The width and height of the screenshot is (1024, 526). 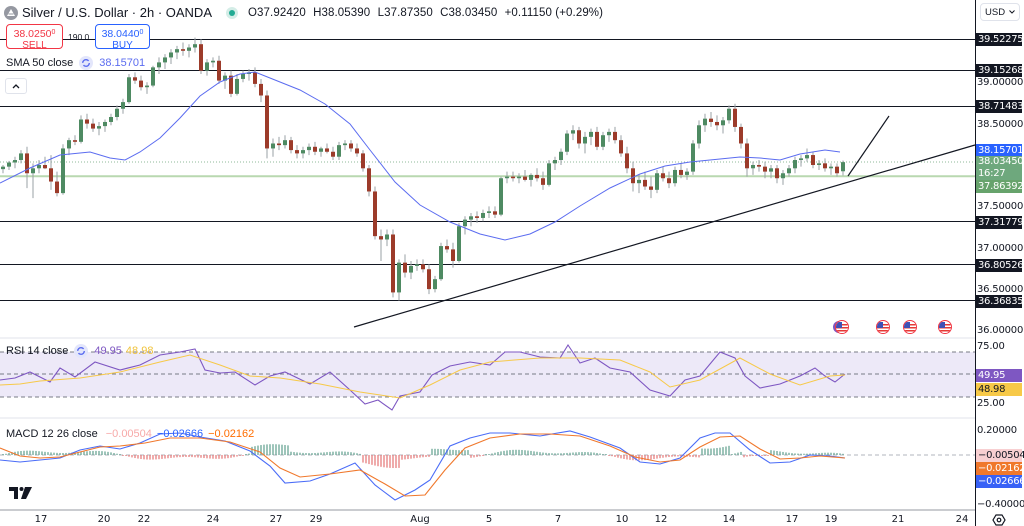 What do you see at coordinates (342, 12) in the screenshot?
I see `high-value: H38.05390` at bounding box center [342, 12].